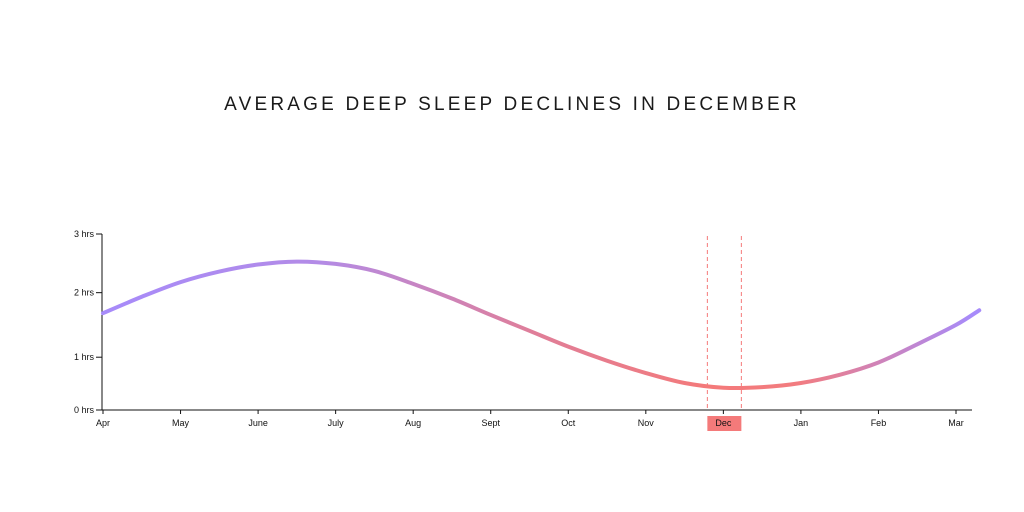 The image size is (1024, 512). Describe the element at coordinates (646, 423) in the screenshot. I see `x-tick-label: Nov` at that location.